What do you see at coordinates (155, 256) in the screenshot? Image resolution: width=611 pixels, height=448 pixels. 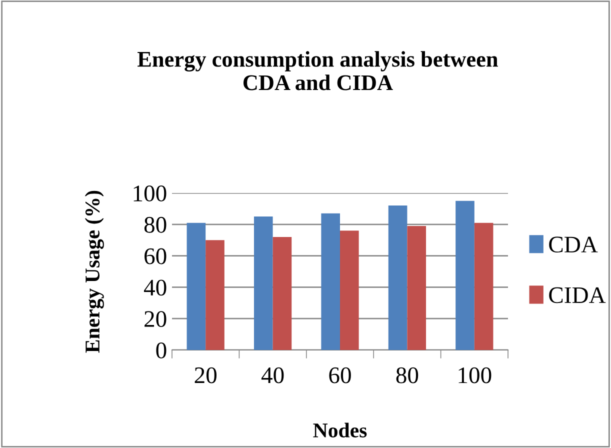 I see `y-tick-label: 60` at bounding box center [155, 256].